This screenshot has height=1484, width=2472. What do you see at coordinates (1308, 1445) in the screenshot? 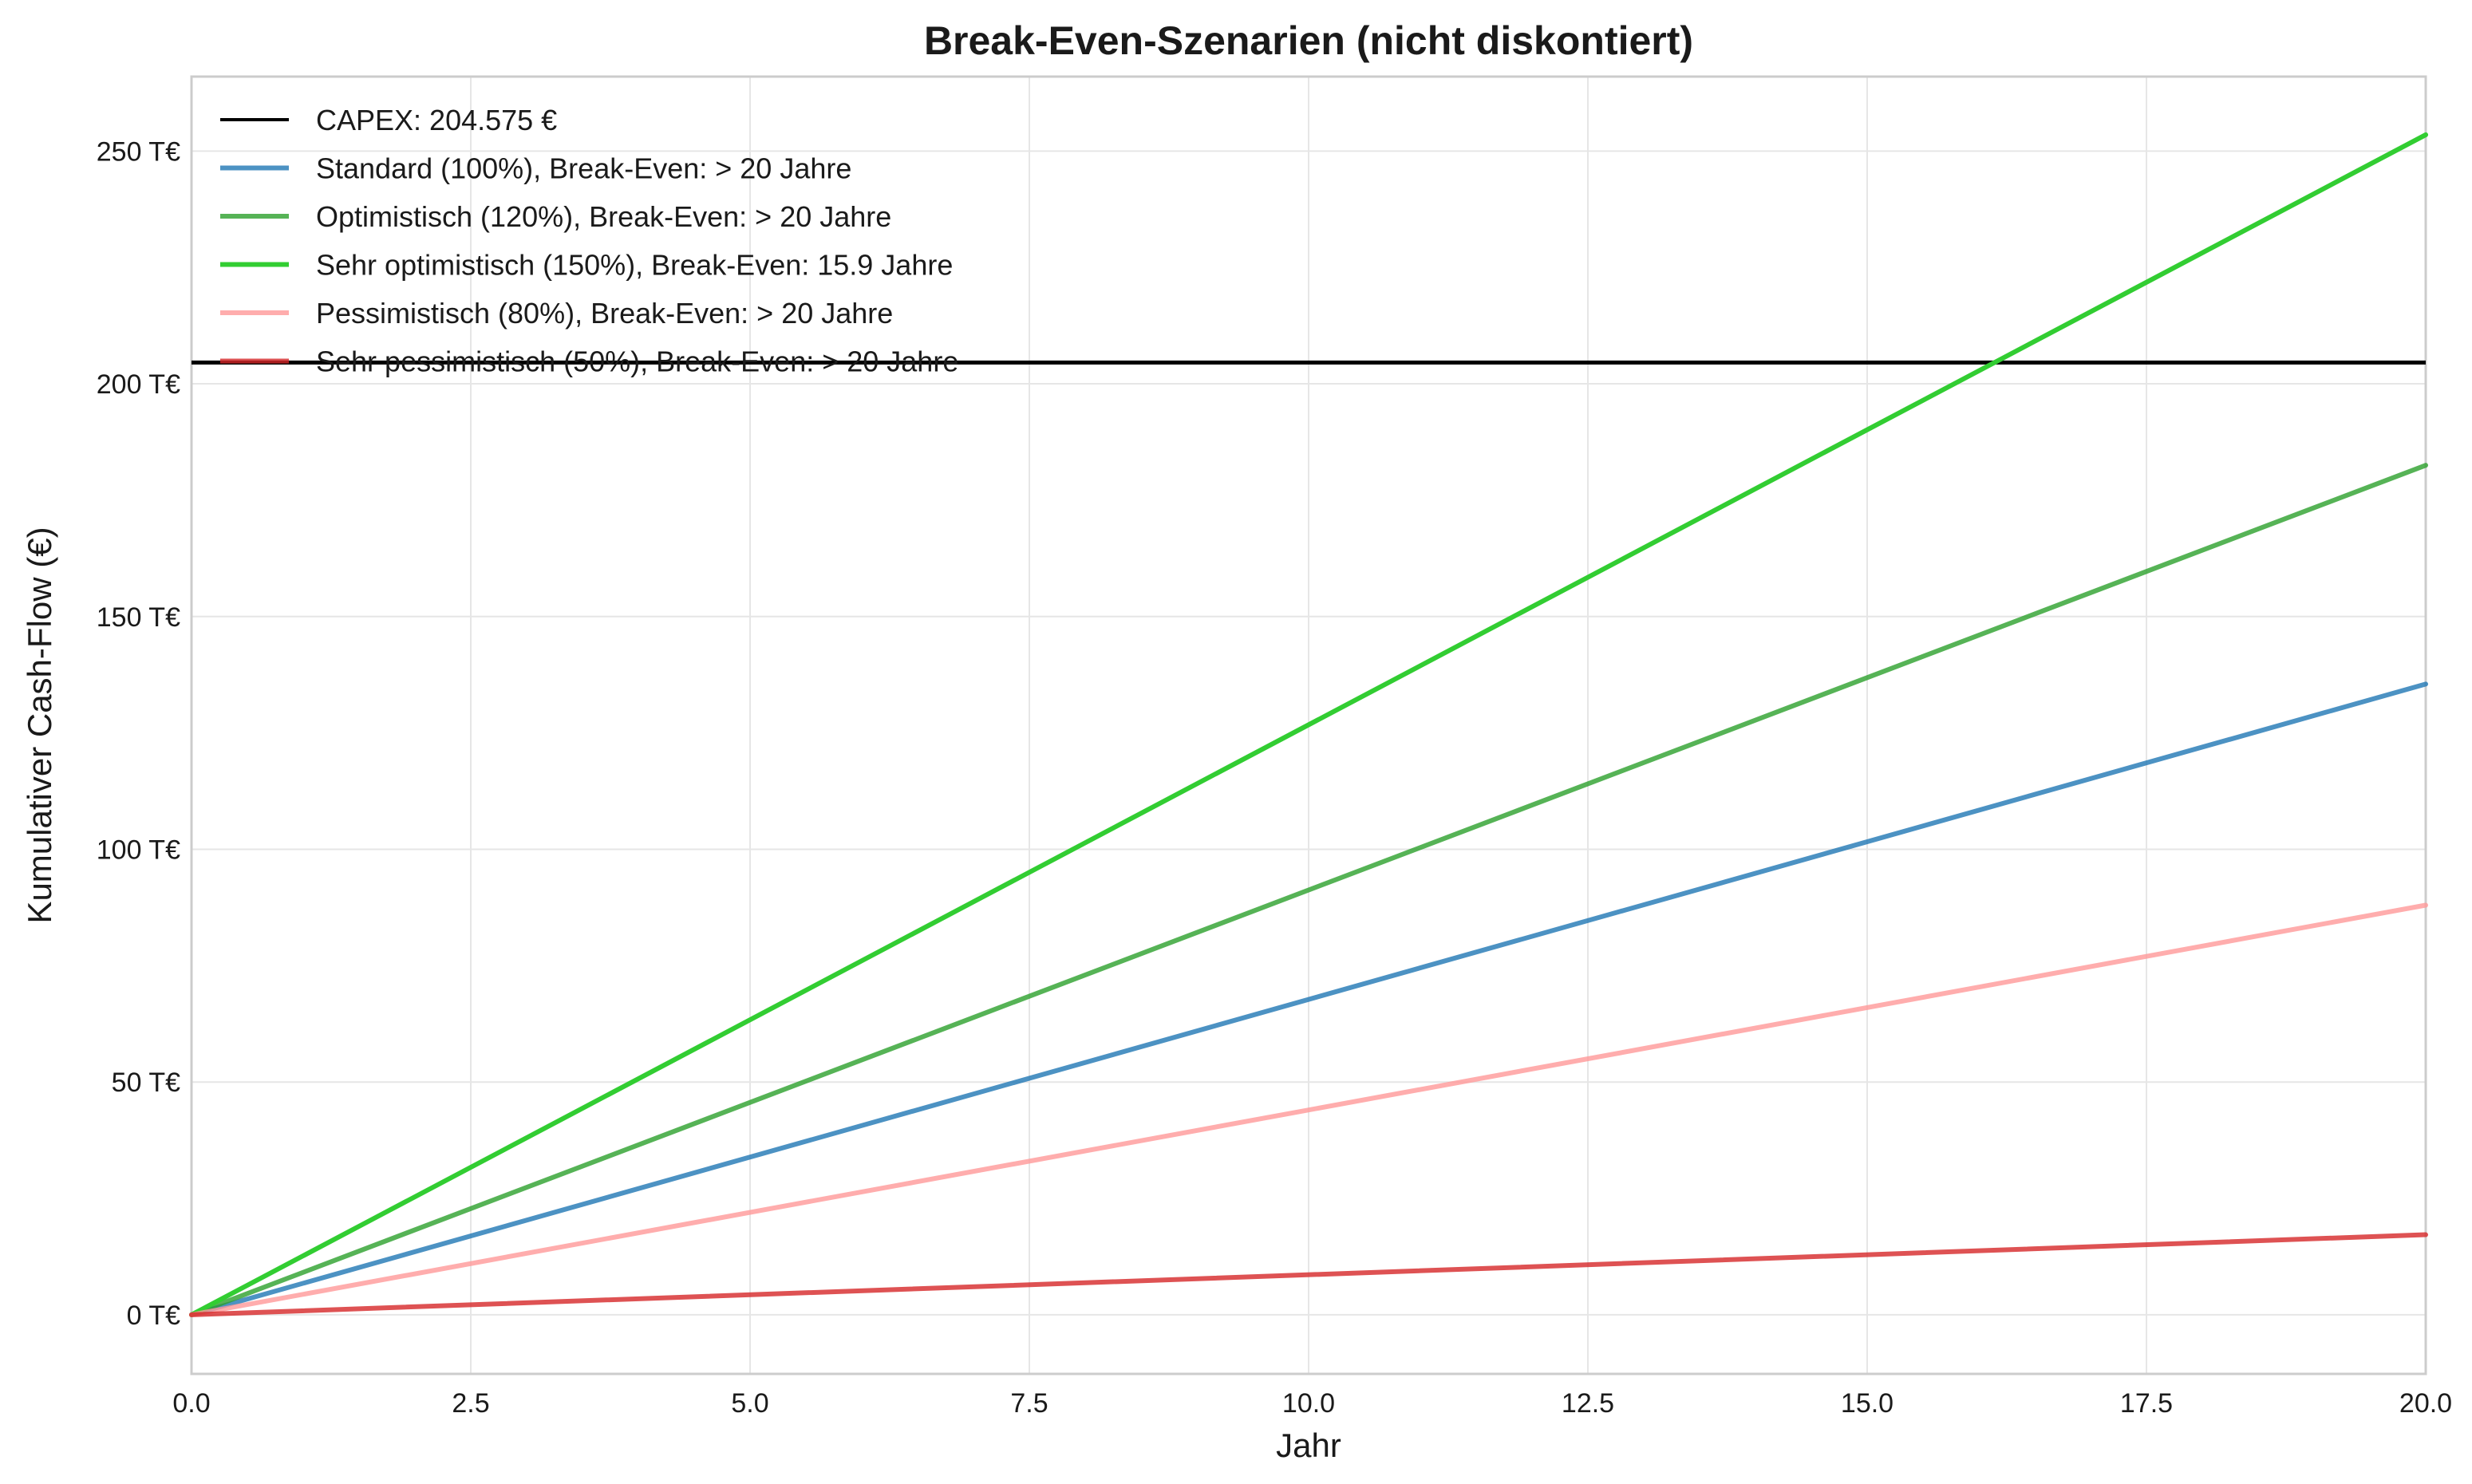
I see `x-axis-label: Jahr` at bounding box center [1308, 1445].